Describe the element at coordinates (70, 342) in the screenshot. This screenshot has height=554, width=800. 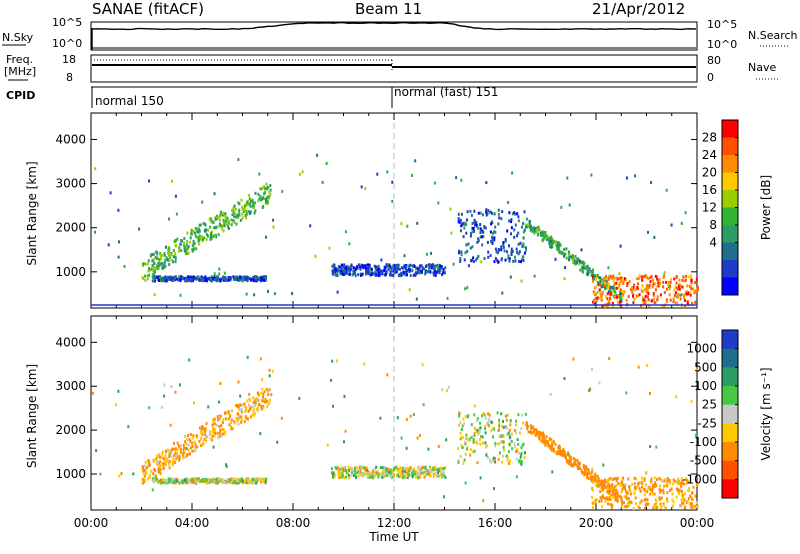
I see `y-tick-label: 4000` at that location.